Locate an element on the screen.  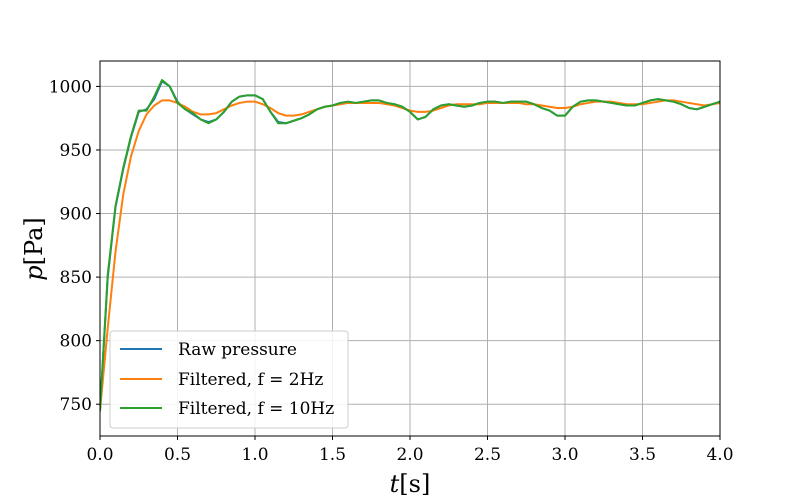
y-tick-label: 850 is located at coordinates (76, 278).